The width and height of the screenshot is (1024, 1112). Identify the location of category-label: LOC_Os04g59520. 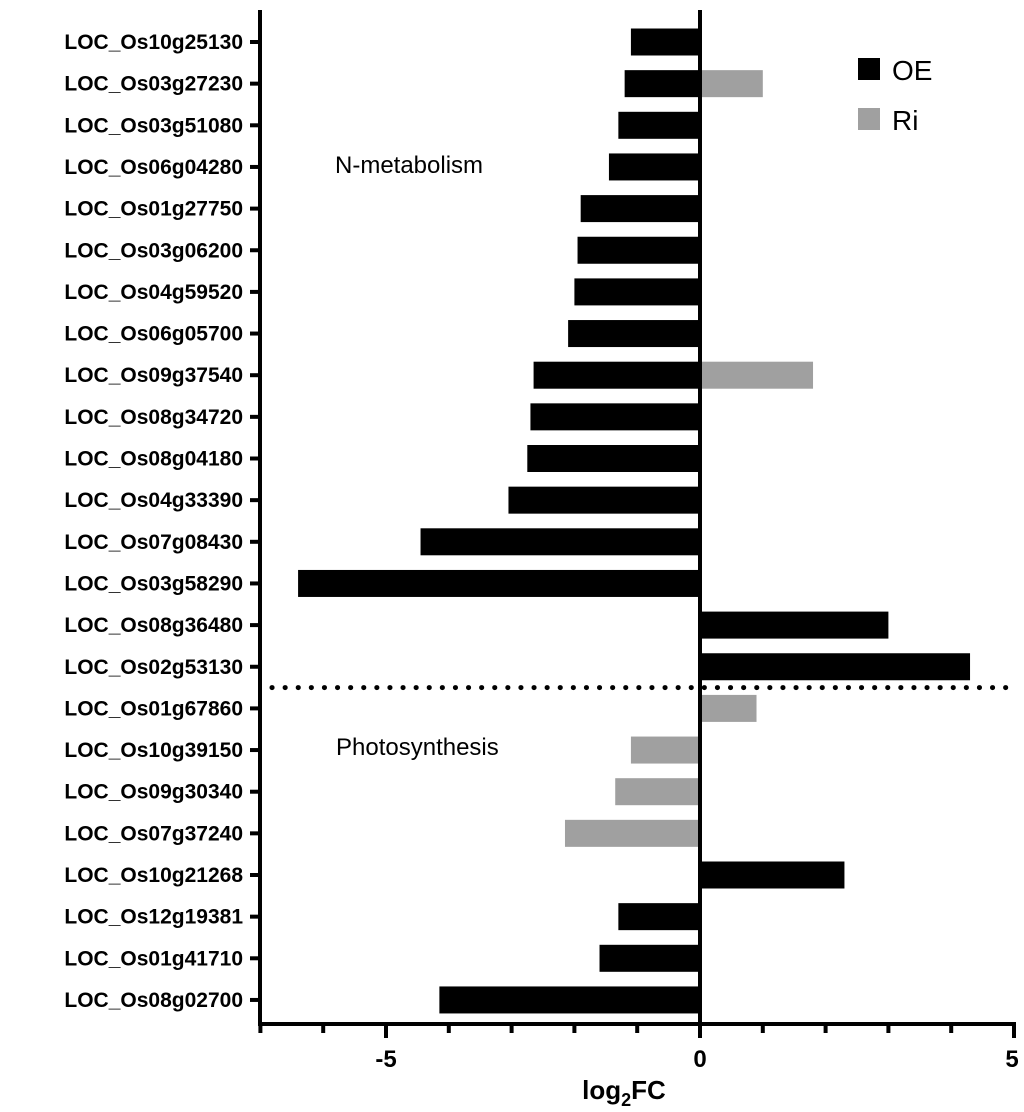
(153, 292).